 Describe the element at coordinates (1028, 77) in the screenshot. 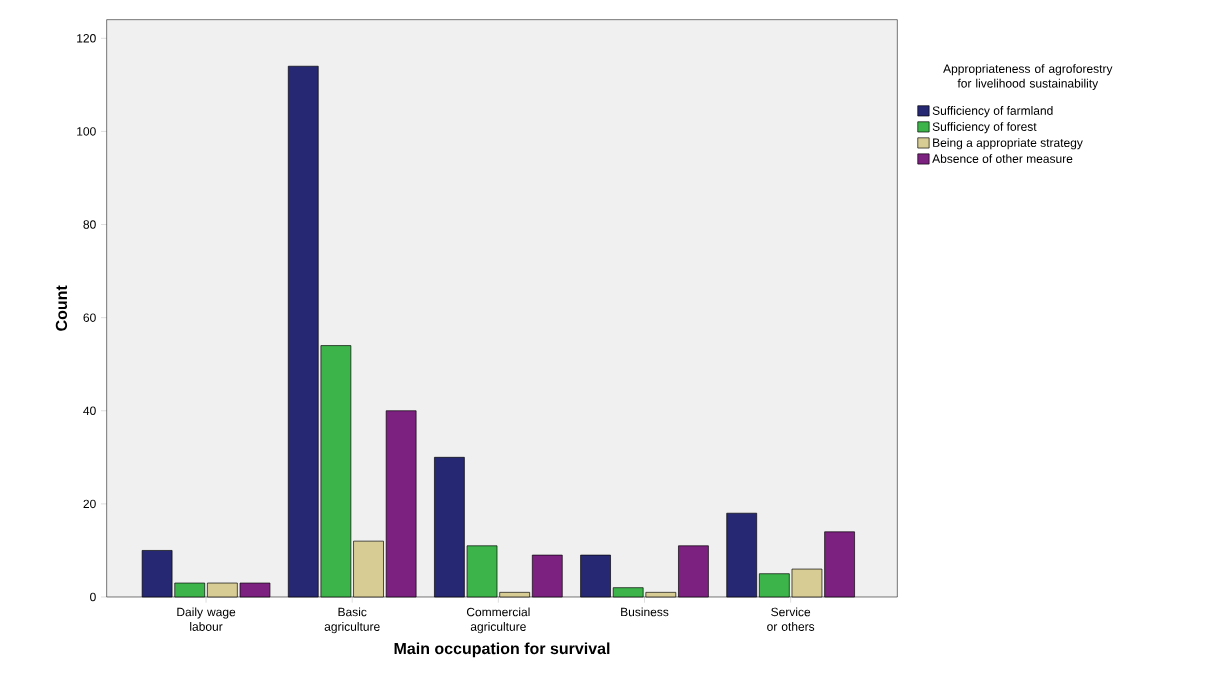

I see `legend-title: Appropriateness of agroforestry for livelihood sustainability` at that location.